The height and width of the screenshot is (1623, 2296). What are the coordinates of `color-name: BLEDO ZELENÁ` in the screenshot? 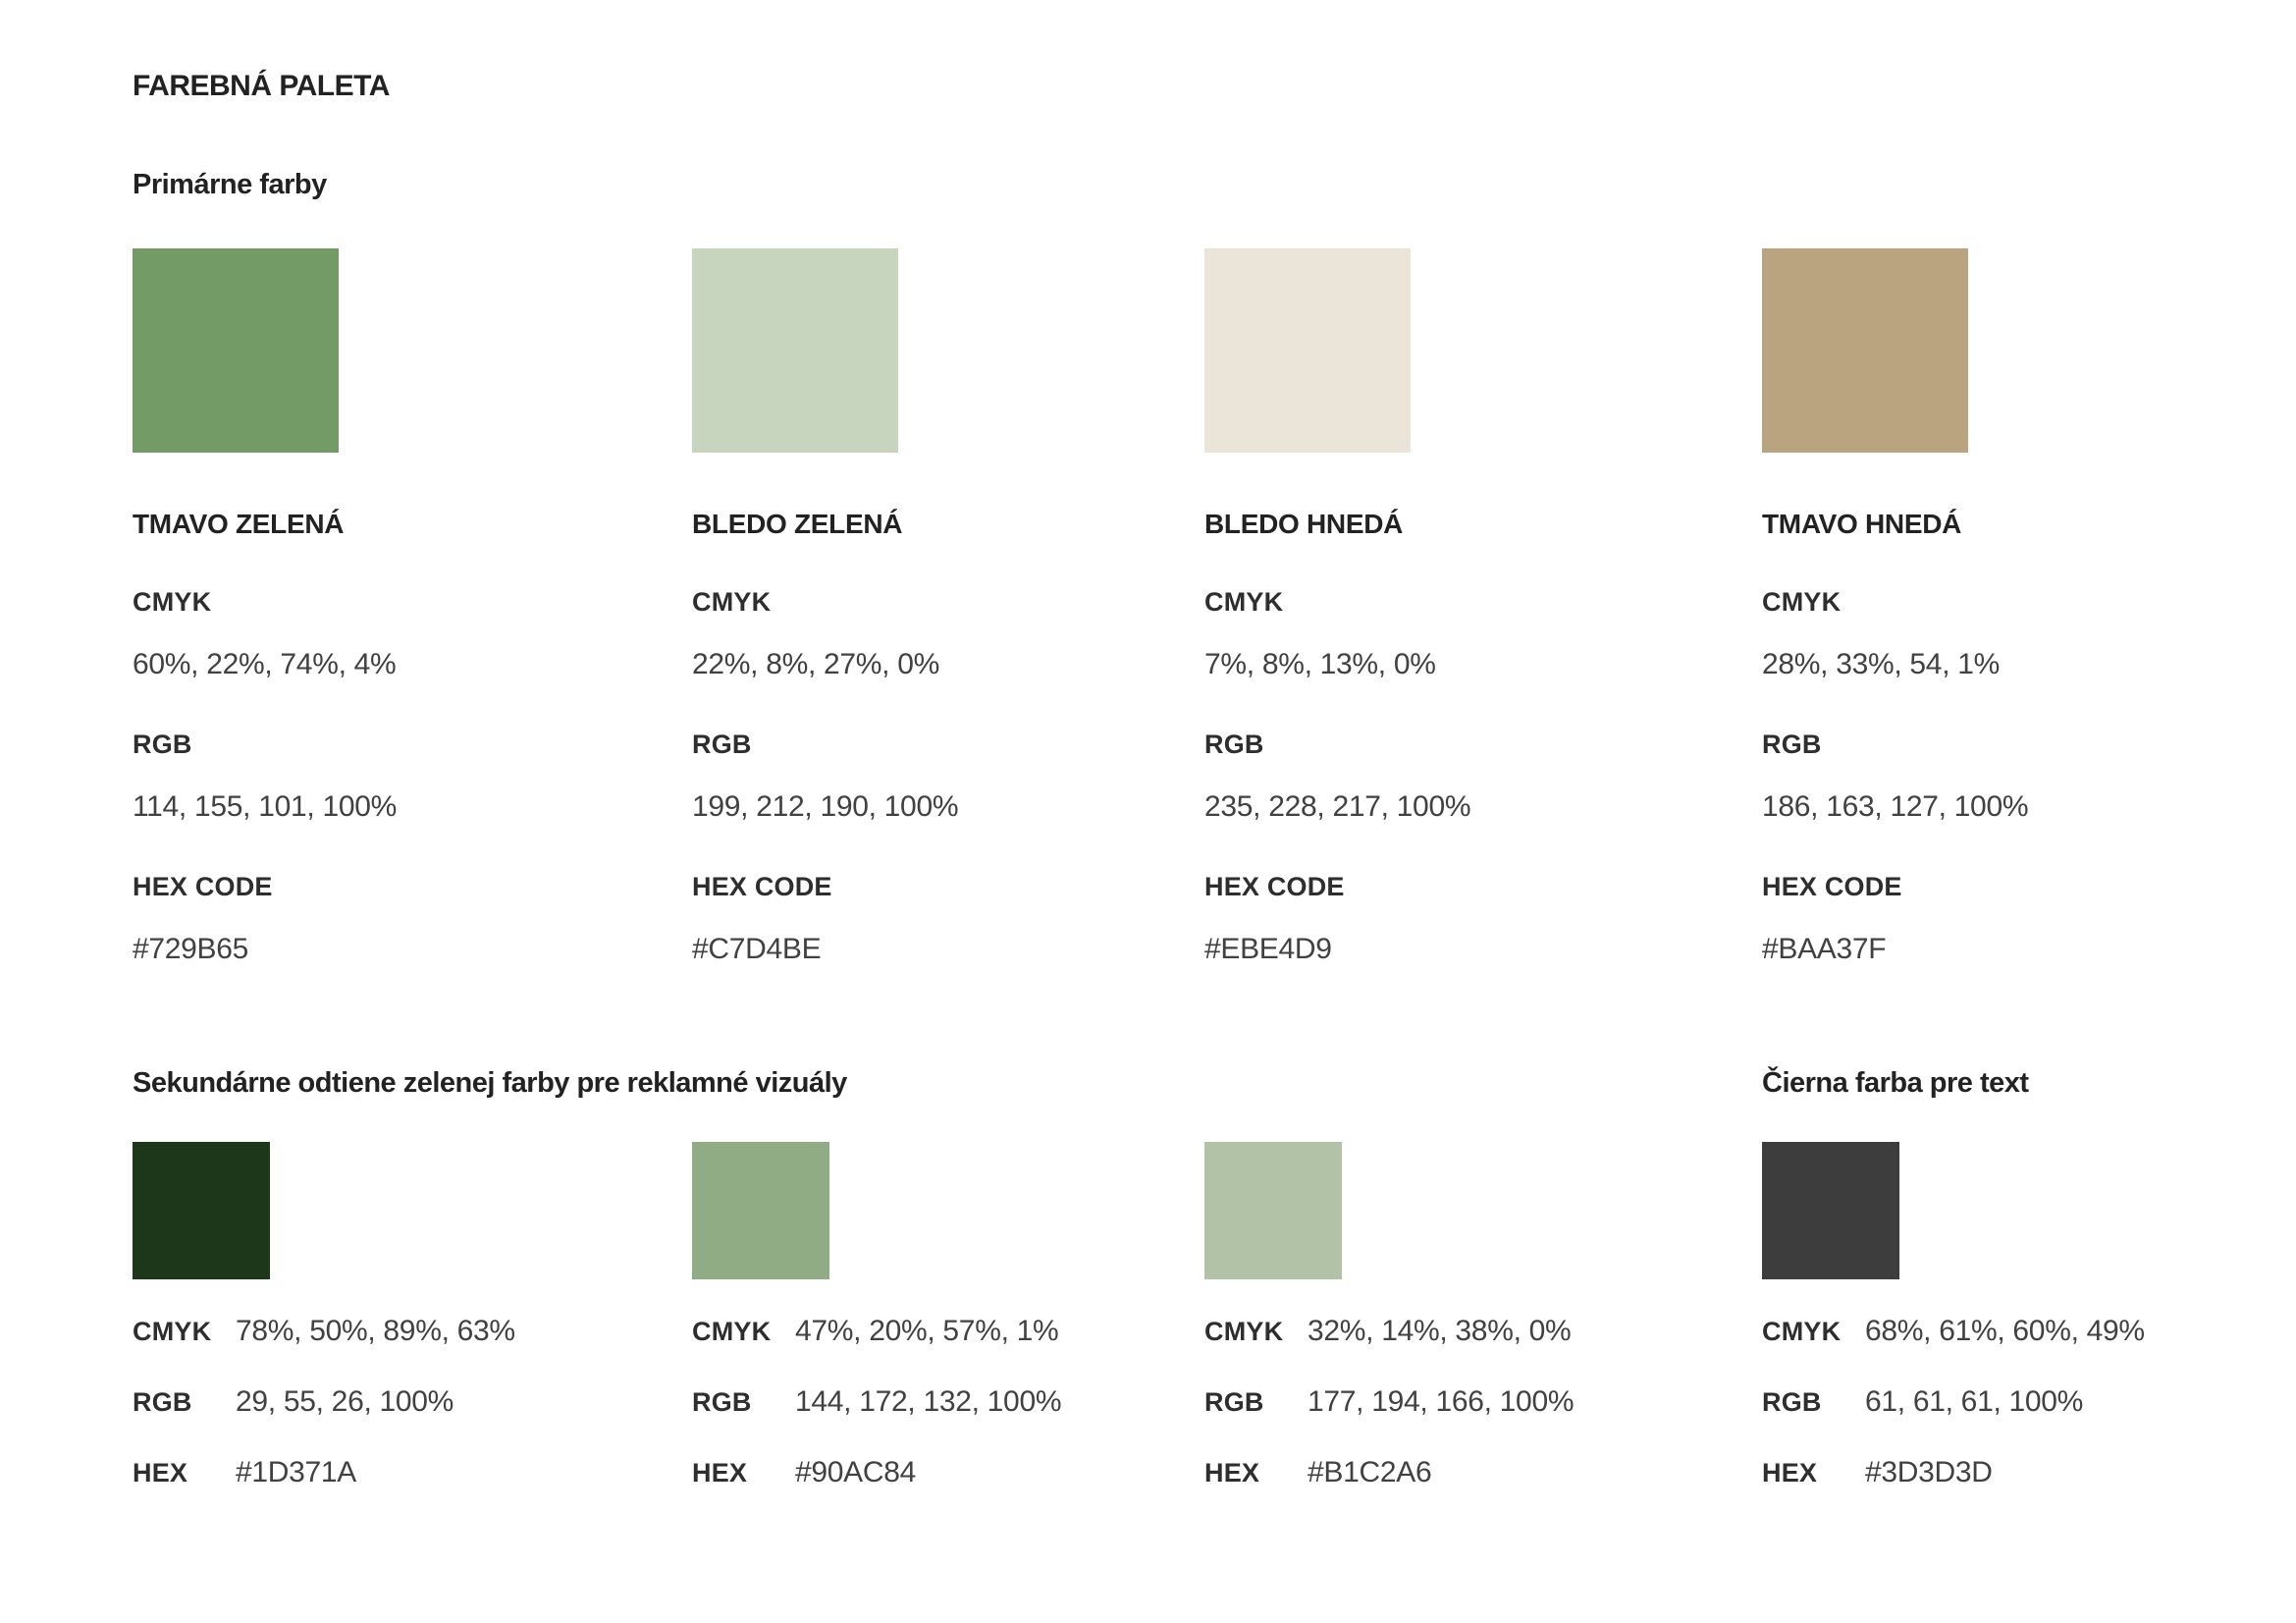 It's located at (797, 524).